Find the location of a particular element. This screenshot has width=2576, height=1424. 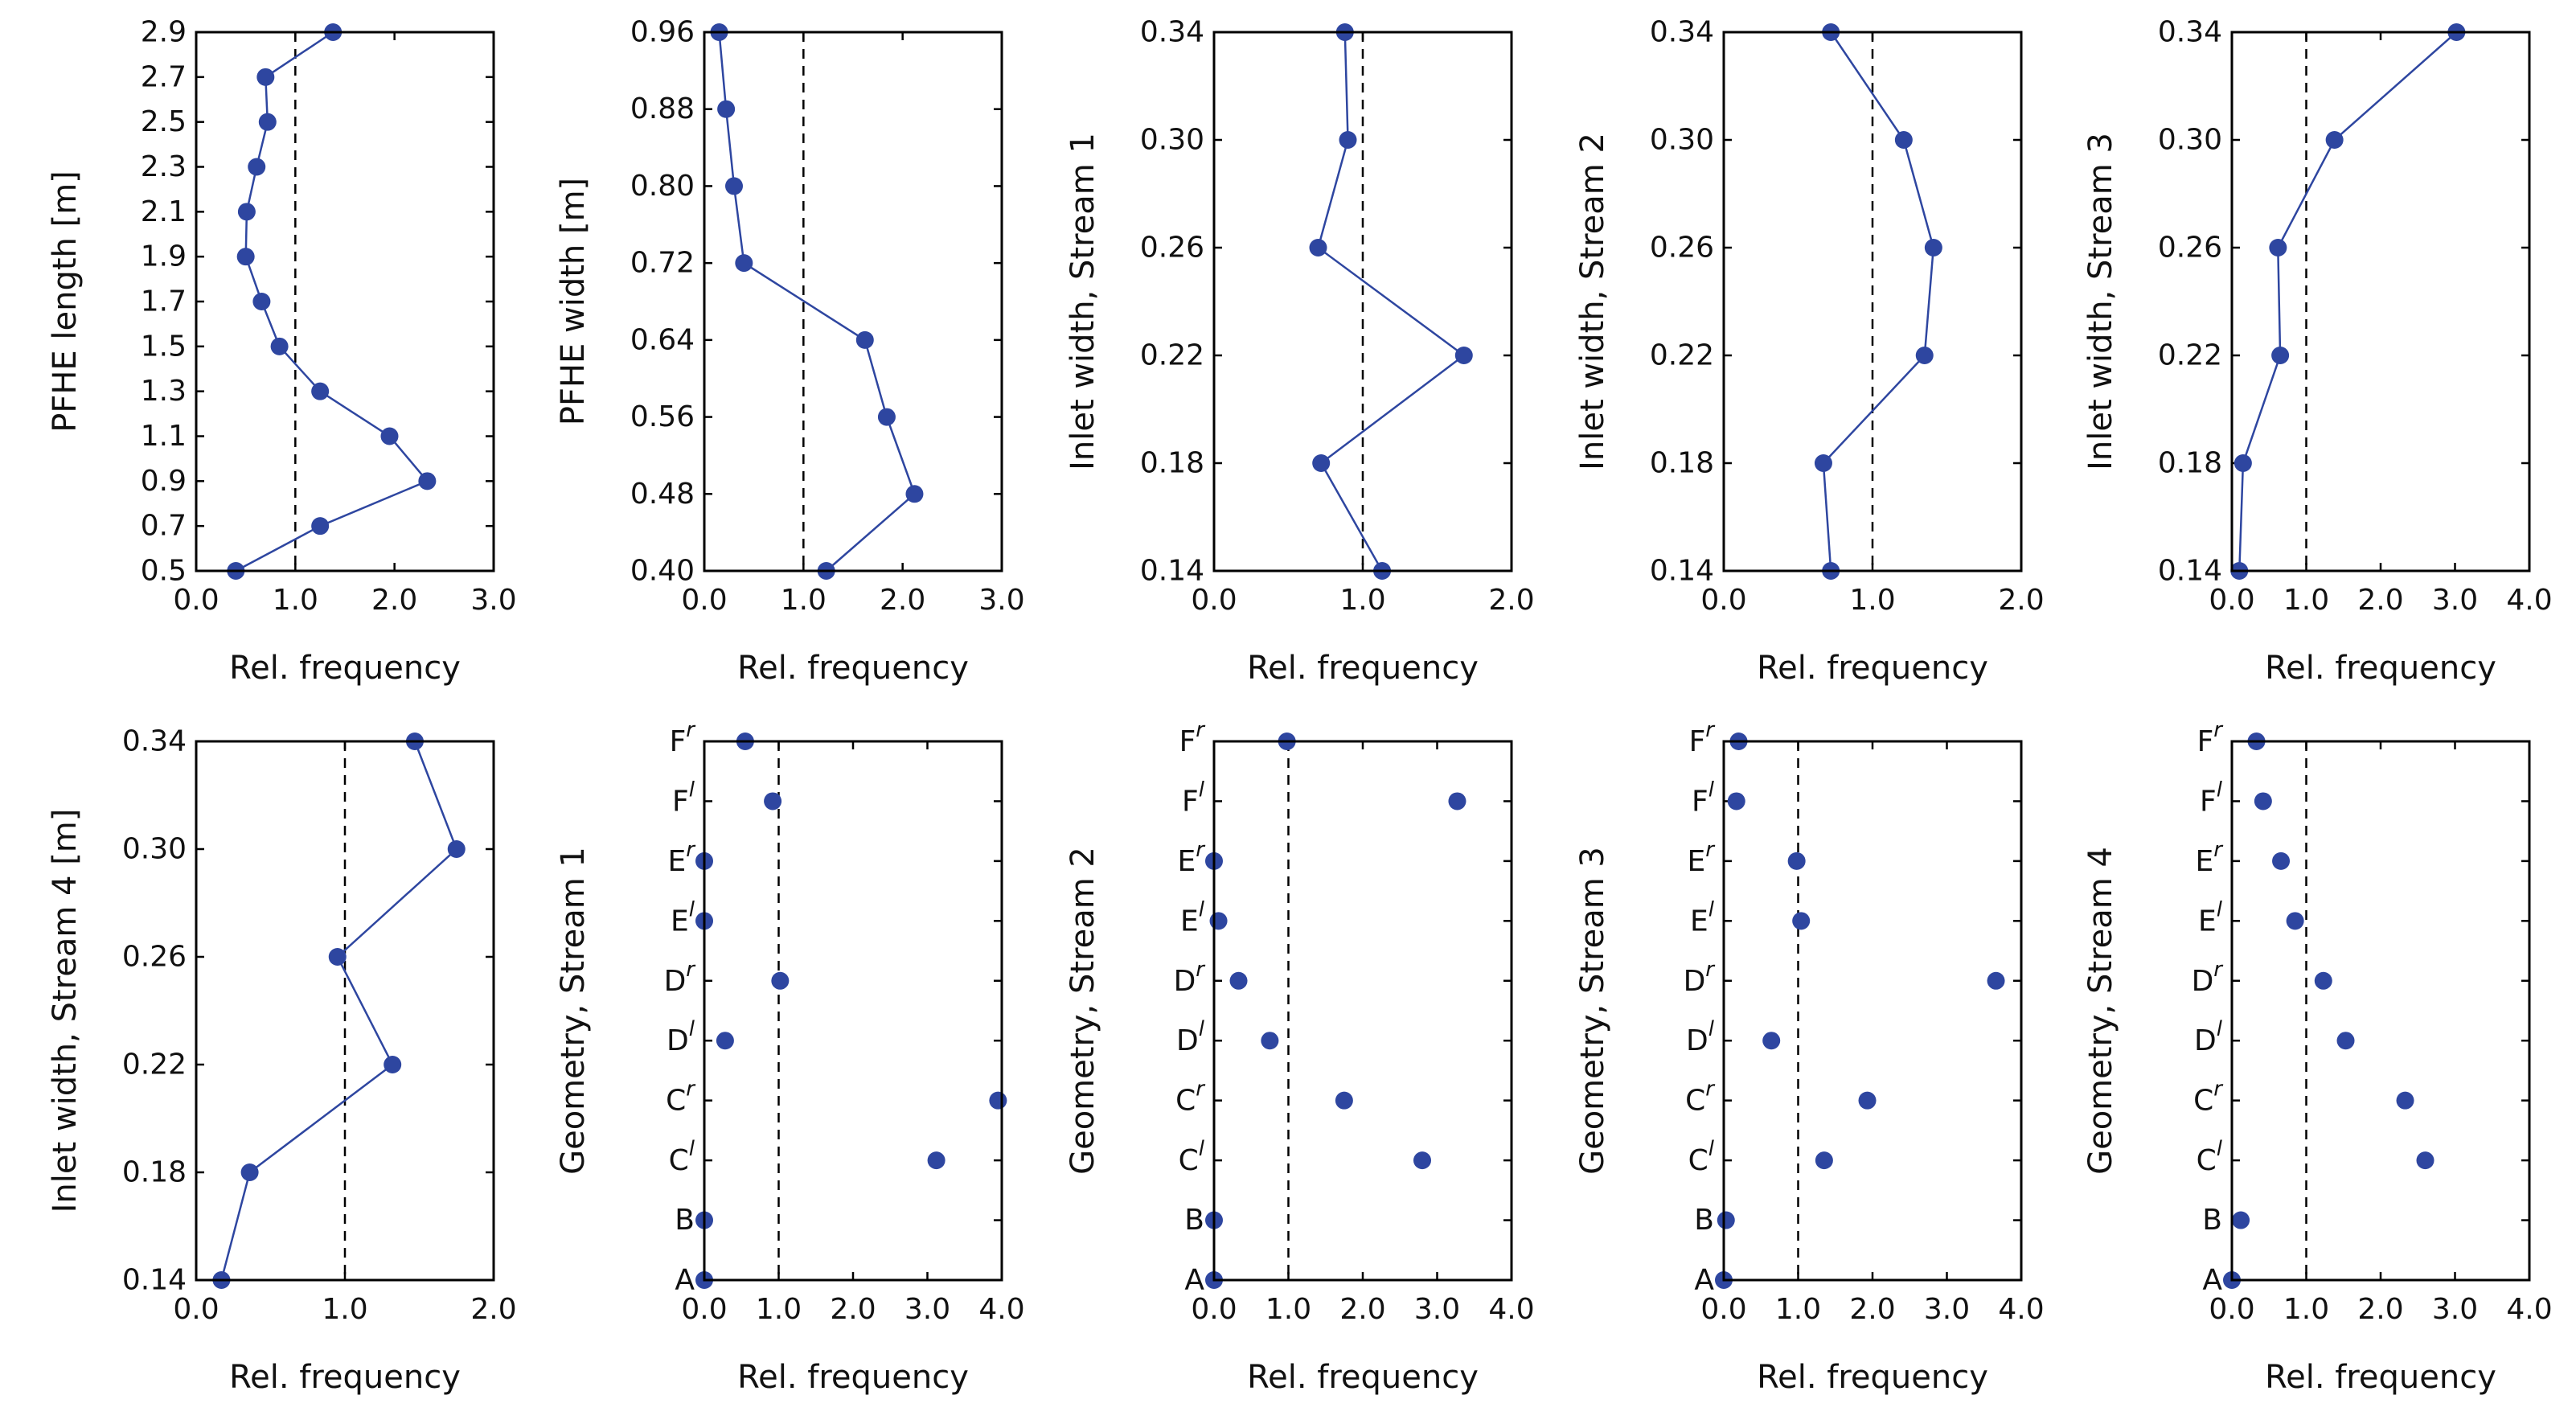

y-axis-label: Inlet width, Stream 2 is located at coordinates (1592, 301).